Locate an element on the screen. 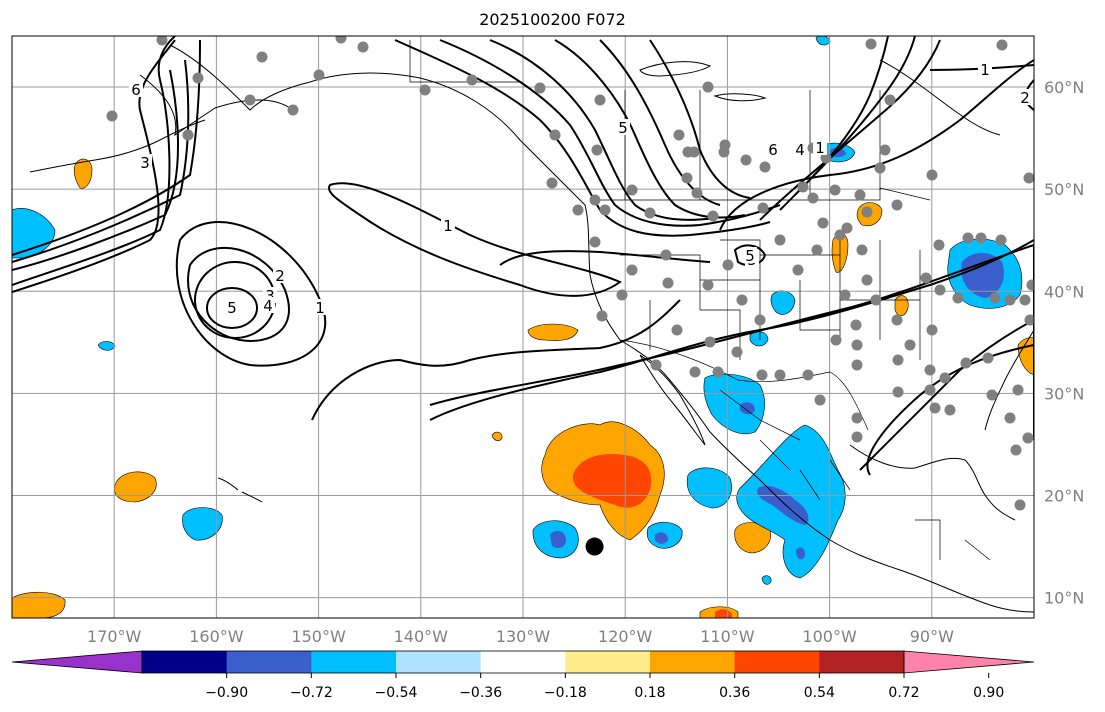 The height and width of the screenshot is (712, 1105). colorbar-extend-min is located at coordinates (77, 662).